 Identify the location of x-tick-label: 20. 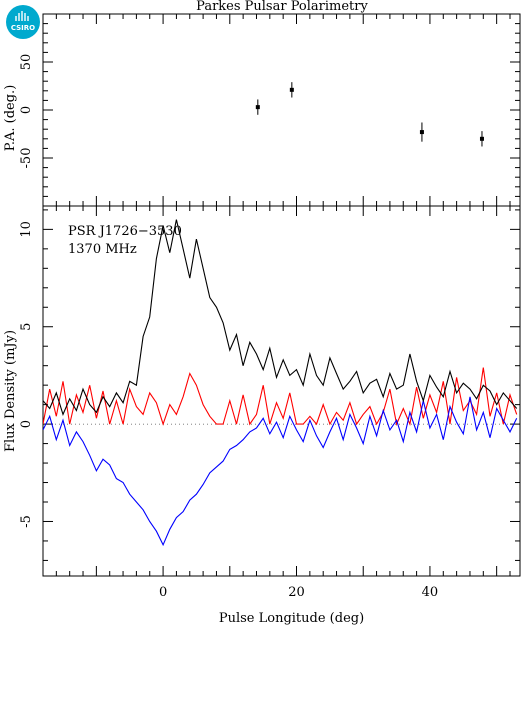
(296, 592).